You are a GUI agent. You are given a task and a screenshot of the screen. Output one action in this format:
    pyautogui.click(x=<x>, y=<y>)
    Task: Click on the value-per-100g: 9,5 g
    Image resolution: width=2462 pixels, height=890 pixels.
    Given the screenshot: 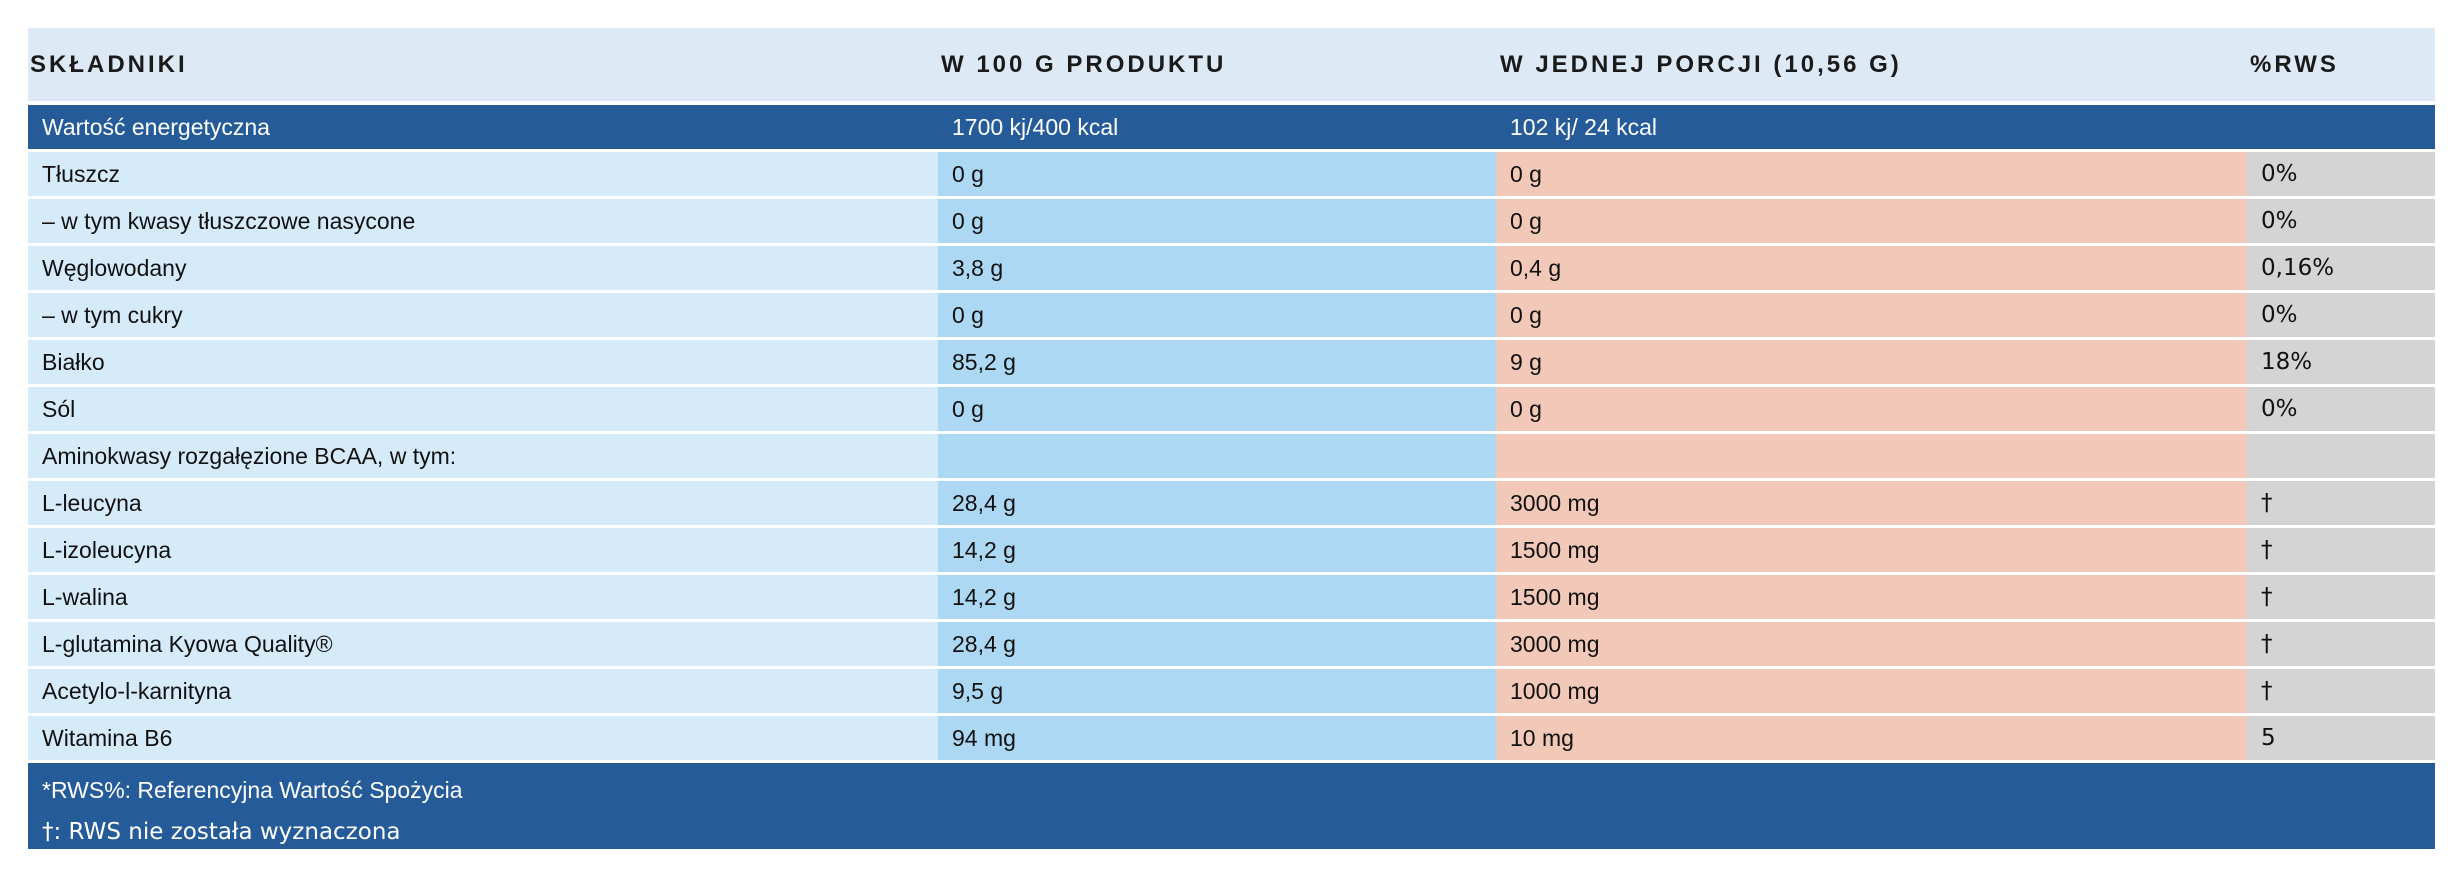 What is the action you would take?
    pyautogui.click(x=1217, y=690)
    